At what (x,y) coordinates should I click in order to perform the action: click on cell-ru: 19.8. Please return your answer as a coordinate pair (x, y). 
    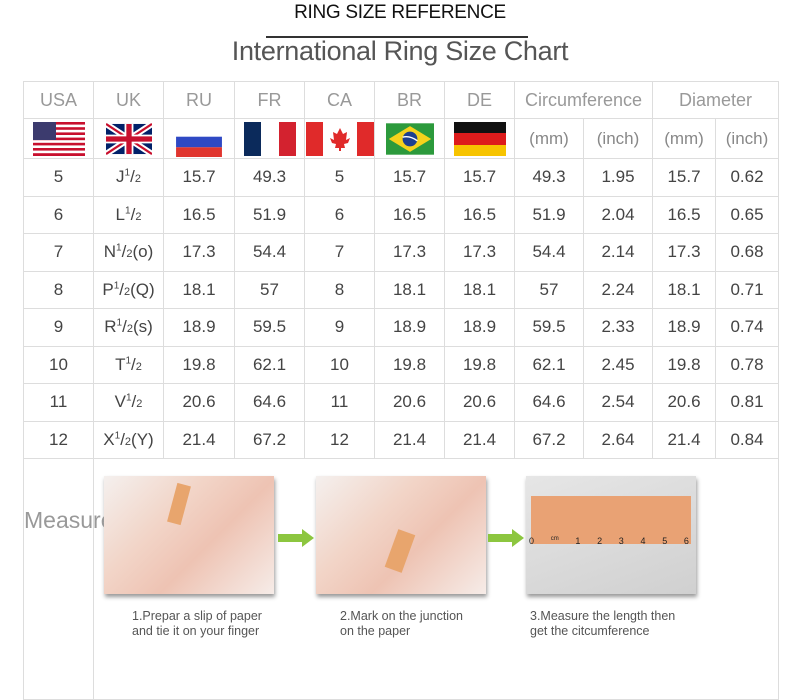
    Looking at the image, I should click on (199, 364).